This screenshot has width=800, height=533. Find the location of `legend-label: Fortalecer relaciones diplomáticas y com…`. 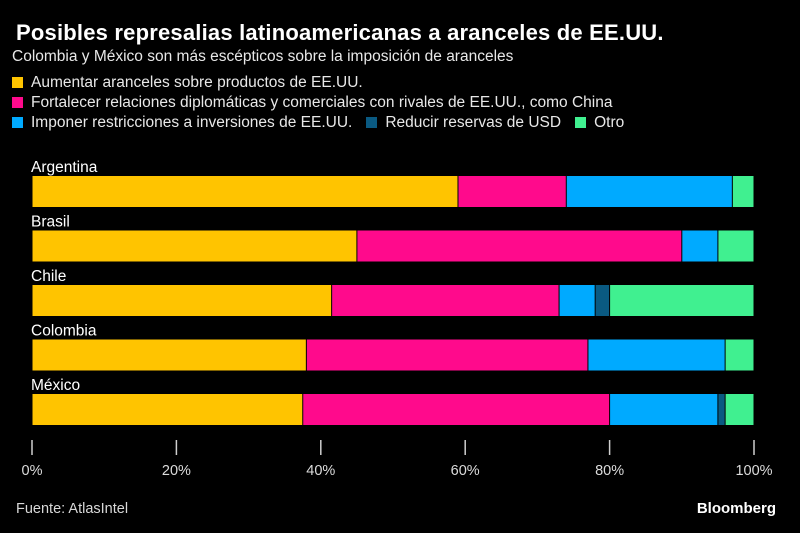

legend-label: Fortalecer relaciones diplomáticas y com… is located at coordinates (322, 102).